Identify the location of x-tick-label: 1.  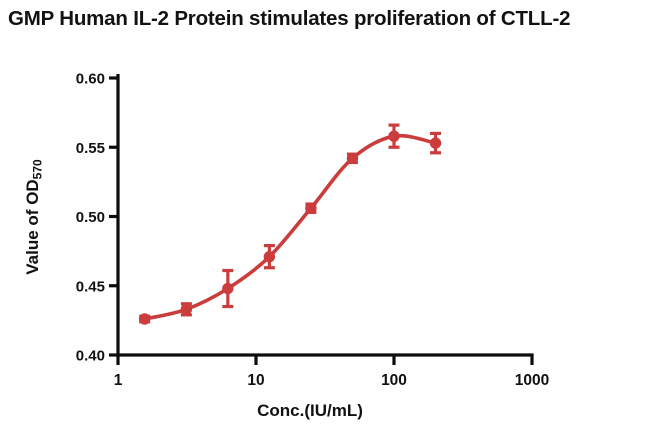
(118, 380).